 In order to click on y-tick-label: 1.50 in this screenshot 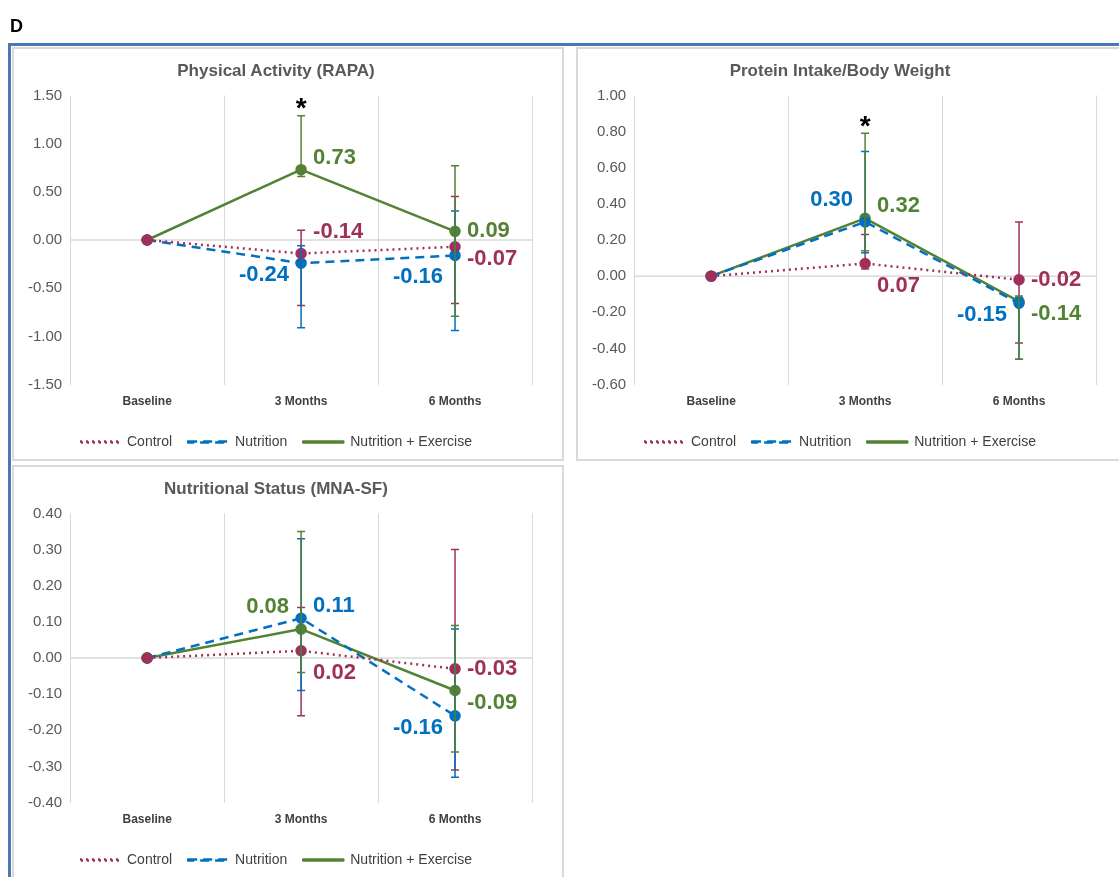, I will do `click(47, 94)`.